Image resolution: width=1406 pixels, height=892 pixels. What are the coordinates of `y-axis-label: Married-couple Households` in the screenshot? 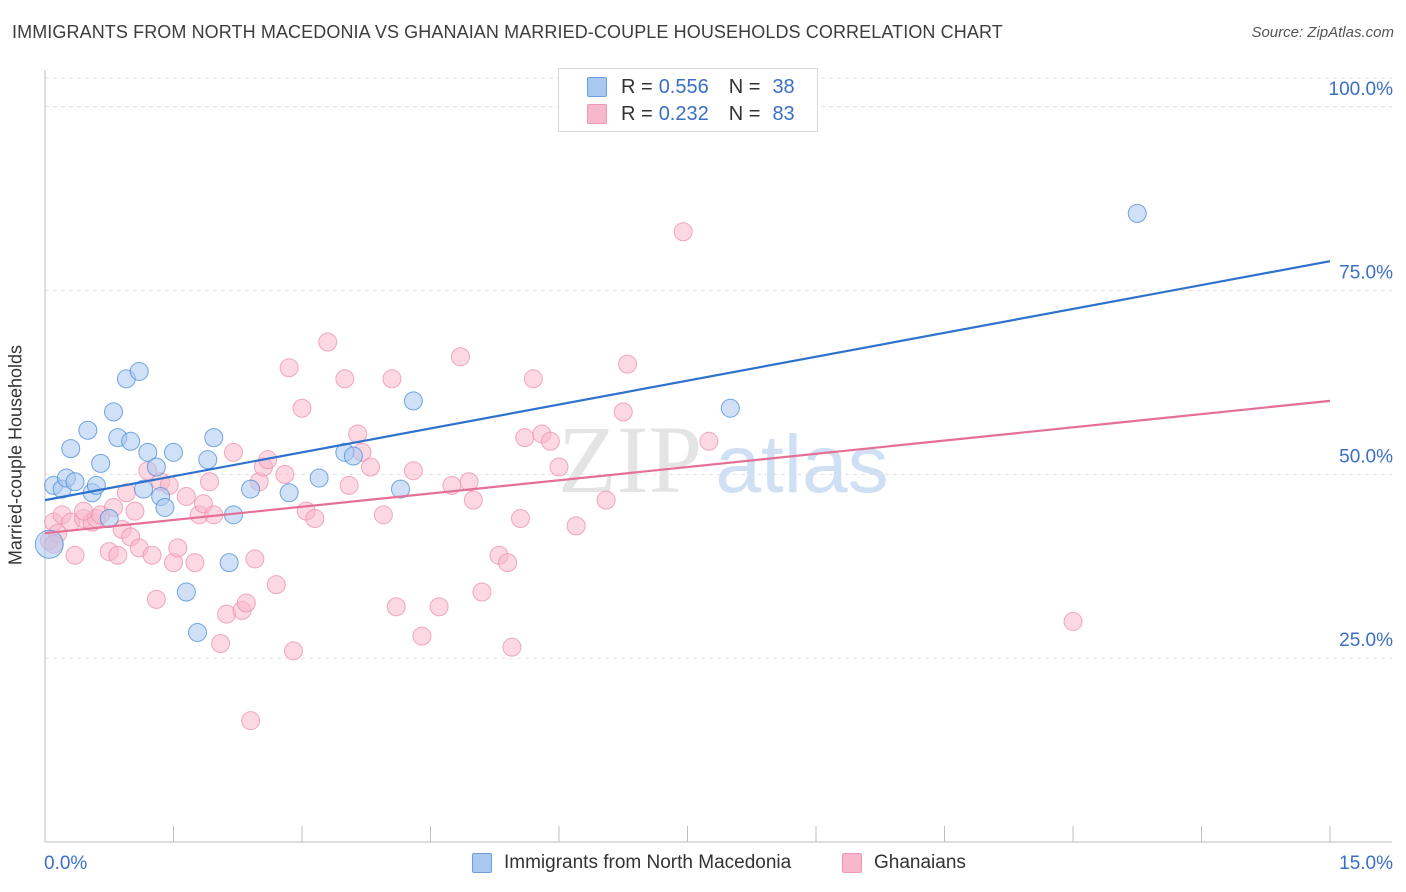 It's located at (15, 455).